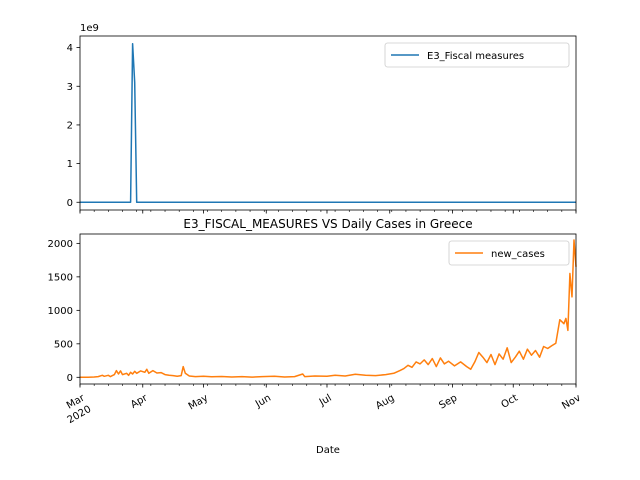 The image size is (640, 480). Describe the element at coordinates (518, 254) in the screenshot. I see `legend-label: new_cases` at that location.